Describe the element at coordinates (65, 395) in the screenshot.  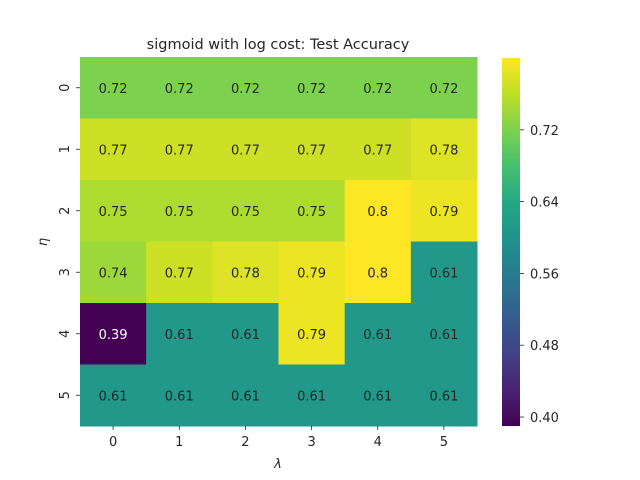
I see `y-tick-label: 5` at that location.